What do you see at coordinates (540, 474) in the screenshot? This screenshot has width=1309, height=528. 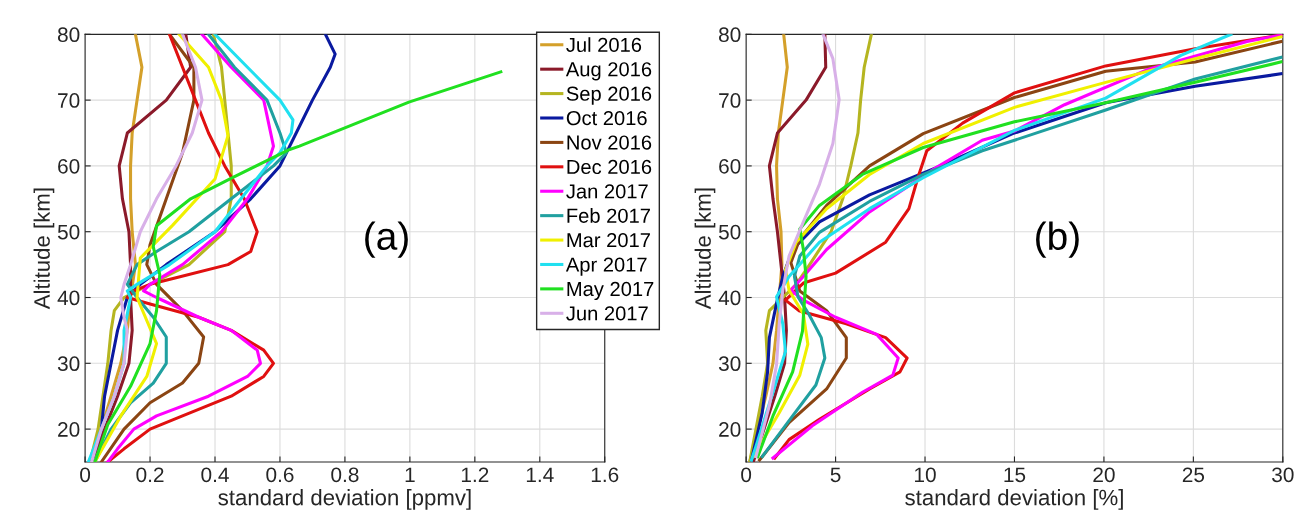 I see `x-tick-label: 1.4` at bounding box center [540, 474].